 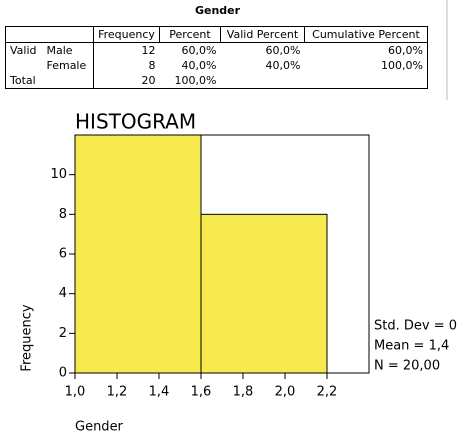 What do you see at coordinates (201, 392) in the screenshot?
I see `x-tick-label: 1,6` at bounding box center [201, 392].